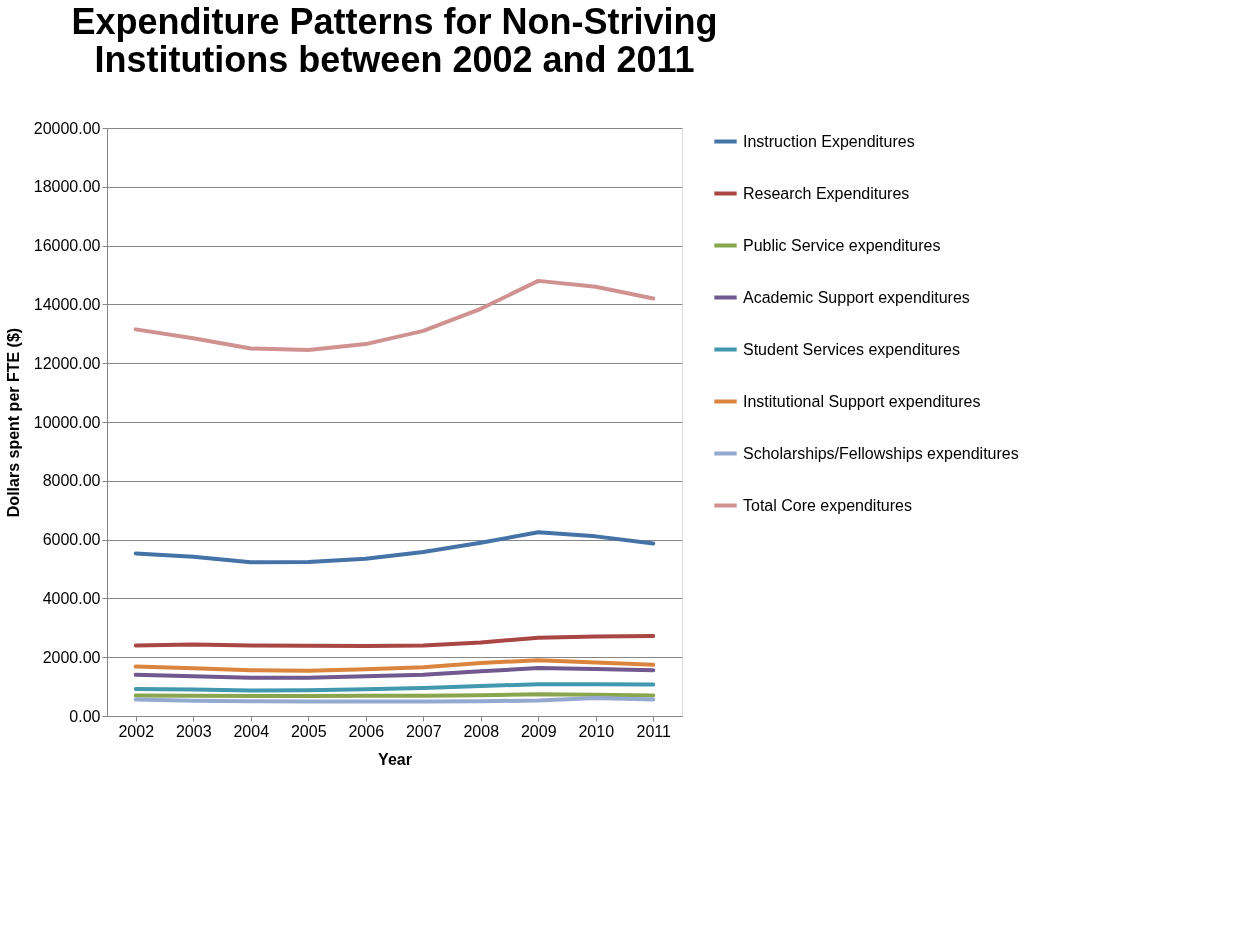  Describe the element at coordinates (394, 40) in the screenshot. I see `chart-title: Expenditure Patterns for Non-Striving Institutions between 2002 and 2011` at that location.